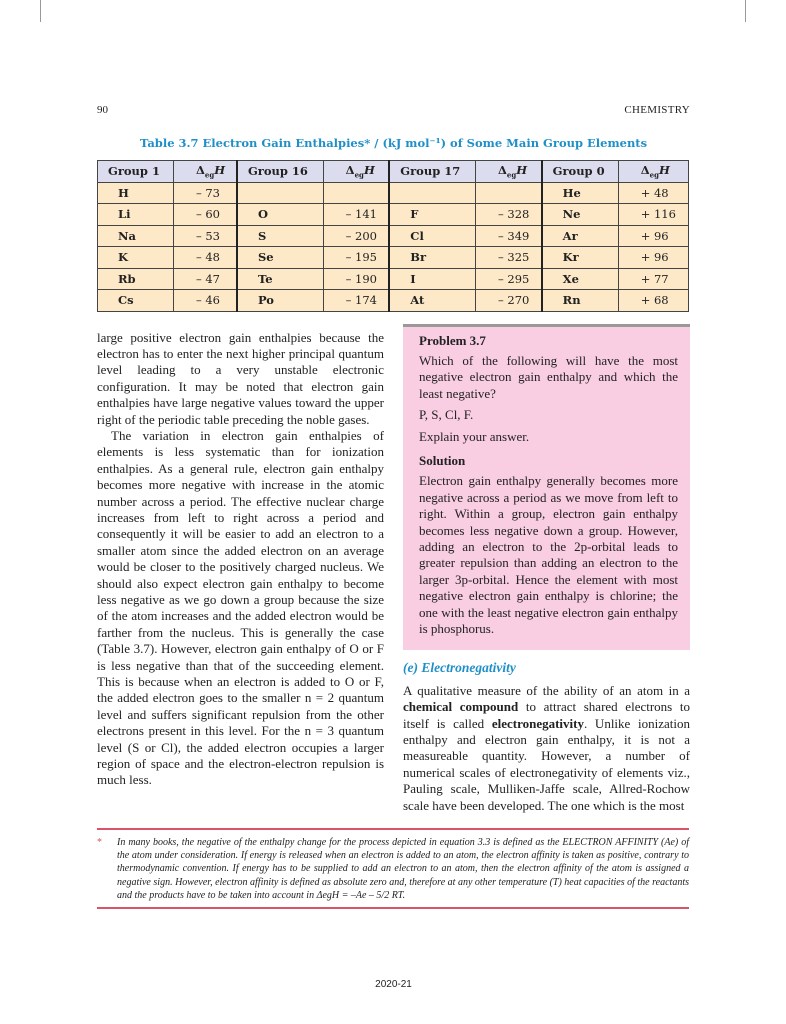  Describe the element at coordinates (393, 985) in the screenshot. I see `footer-year: 2020-21` at that location.